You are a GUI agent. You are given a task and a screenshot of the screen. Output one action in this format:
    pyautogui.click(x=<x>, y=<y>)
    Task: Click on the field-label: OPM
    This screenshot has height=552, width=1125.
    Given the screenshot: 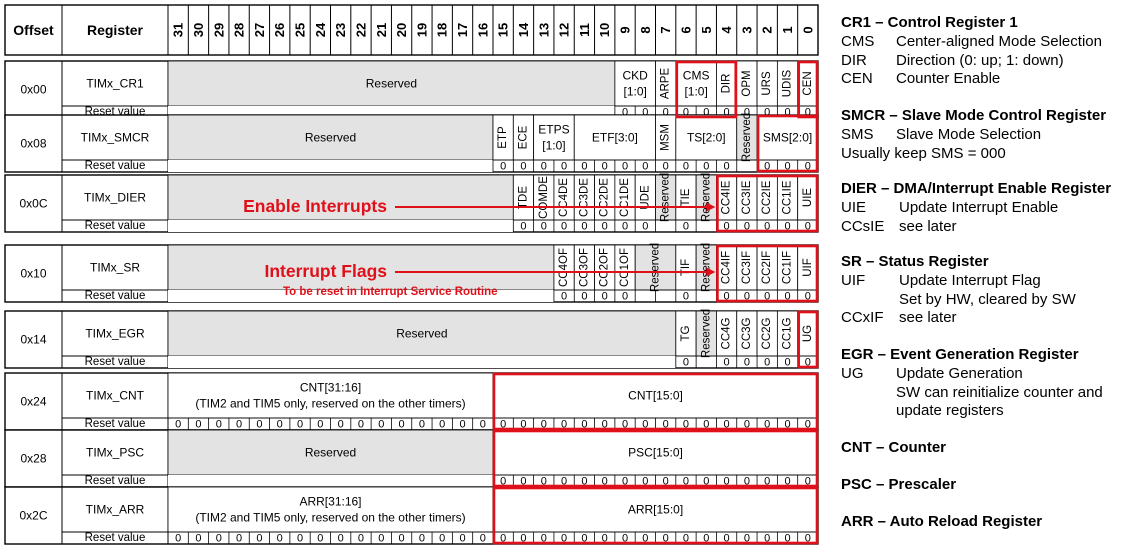 What is the action you would take?
    pyautogui.click(x=747, y=83)
    